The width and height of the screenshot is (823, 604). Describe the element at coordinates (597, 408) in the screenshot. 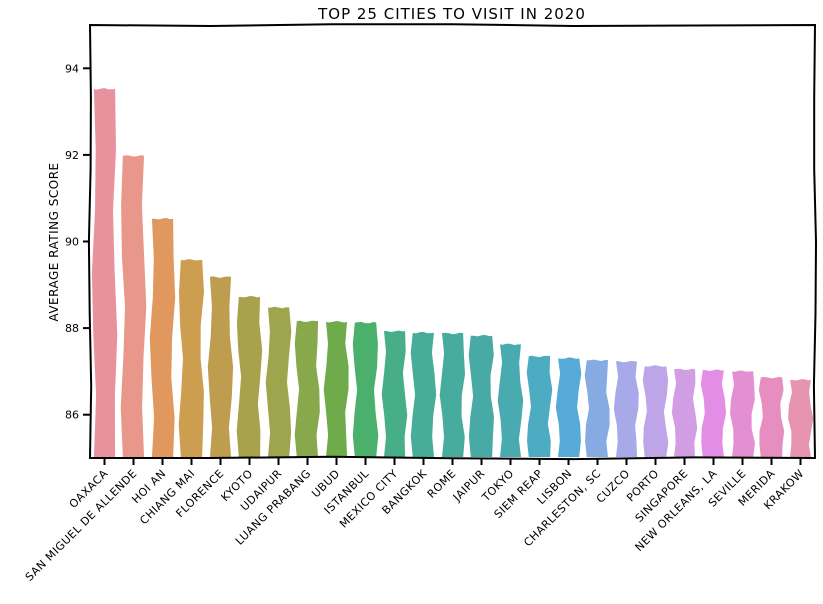

I see `bar-charleston-sc` at that location.